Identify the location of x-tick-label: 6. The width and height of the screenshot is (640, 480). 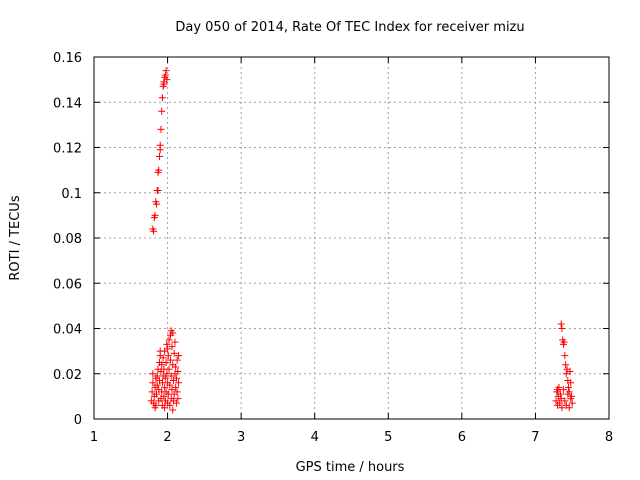
(462, 437).